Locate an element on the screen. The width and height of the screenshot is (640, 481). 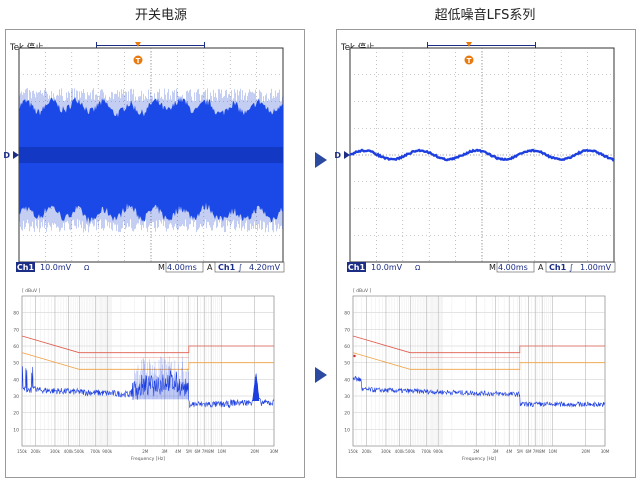
emi-y-tick: 50 is located at coordinates (16, 364).